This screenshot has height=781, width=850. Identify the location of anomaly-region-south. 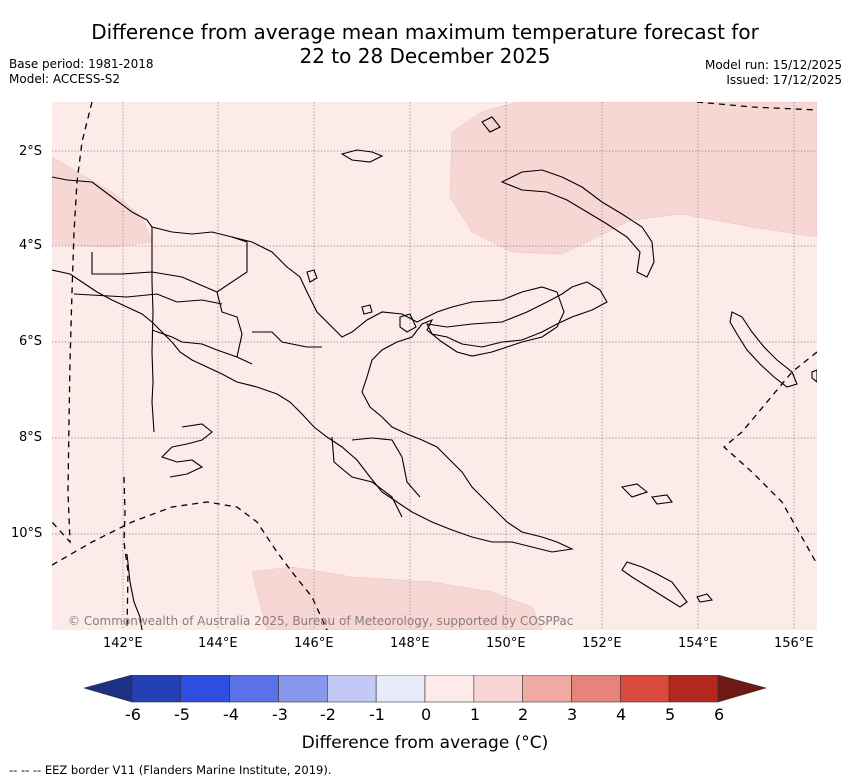
(397, 598).